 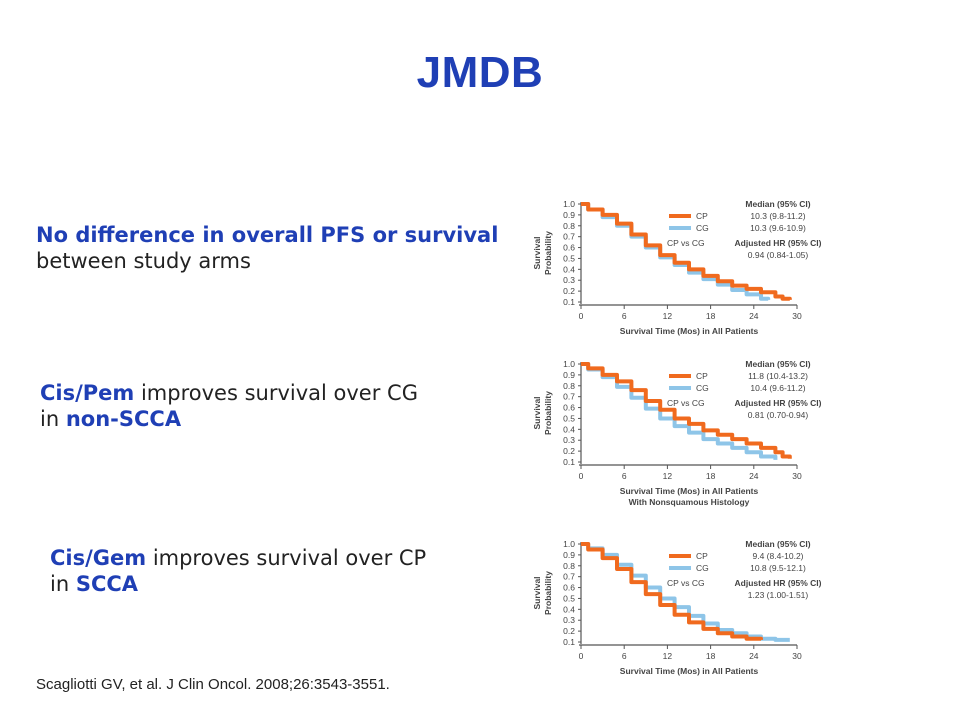 What do you see at coordinates (238, 584) in the screenshot?
I see `note-line2: in SCCA` at bounding box center [238, 584].